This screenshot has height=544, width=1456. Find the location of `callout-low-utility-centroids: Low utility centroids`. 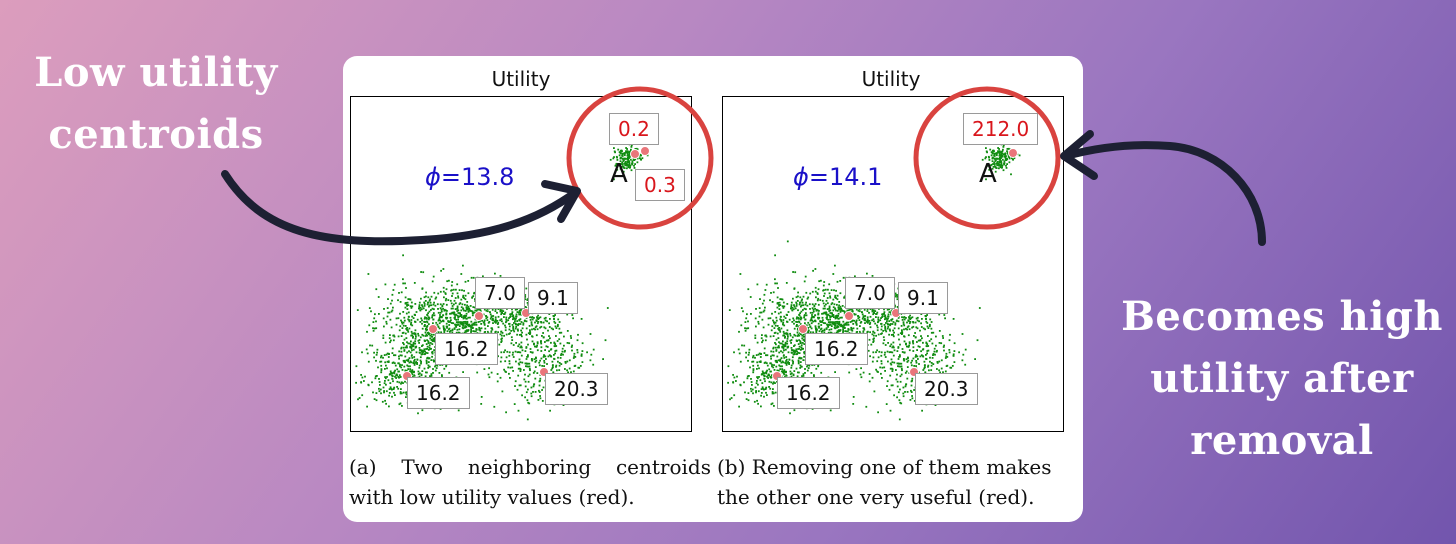

callout-low-utility-centroids: Low utility centroids is located at coordinates (156, 104).